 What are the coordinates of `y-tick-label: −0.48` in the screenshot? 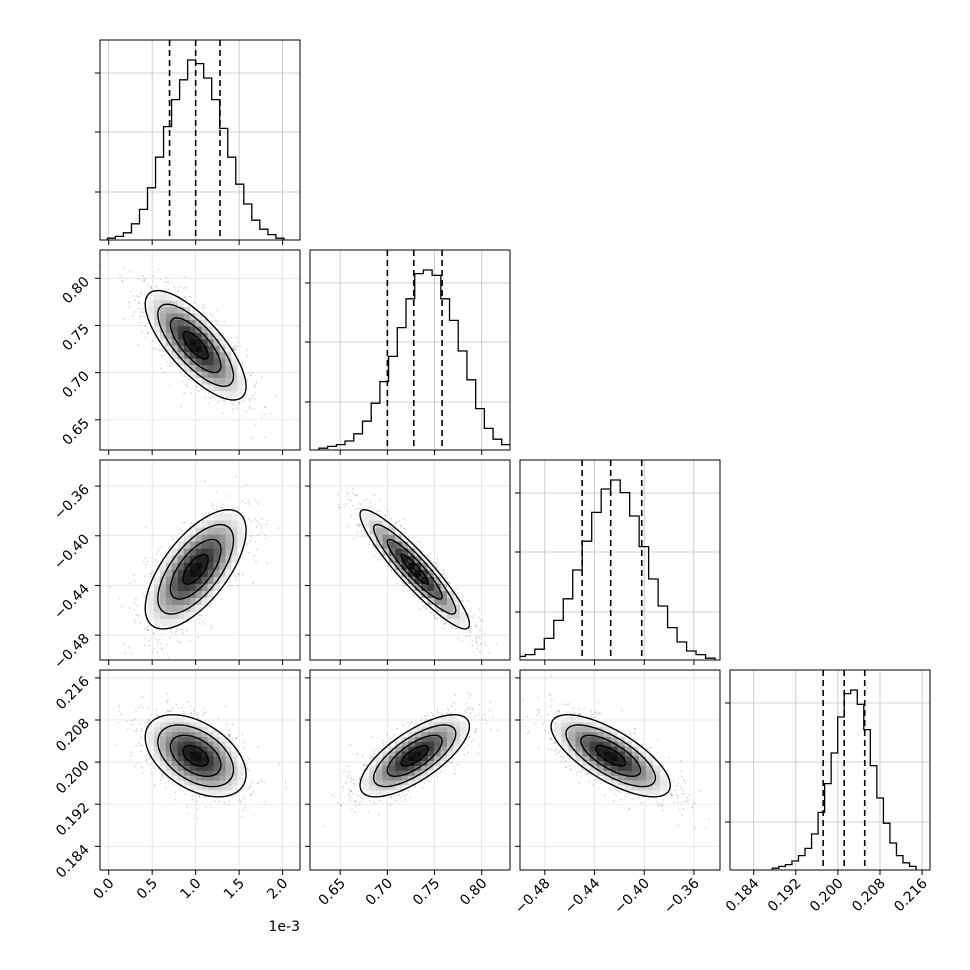 It's located at (72, 652).